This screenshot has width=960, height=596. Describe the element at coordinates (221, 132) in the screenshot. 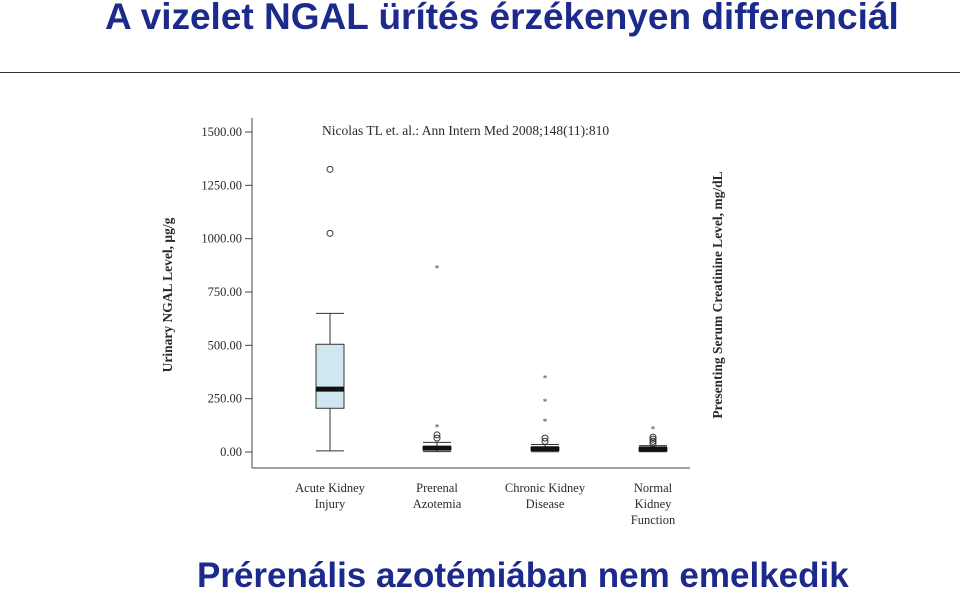

I see `y-tick-label: 1500.00` at that location.